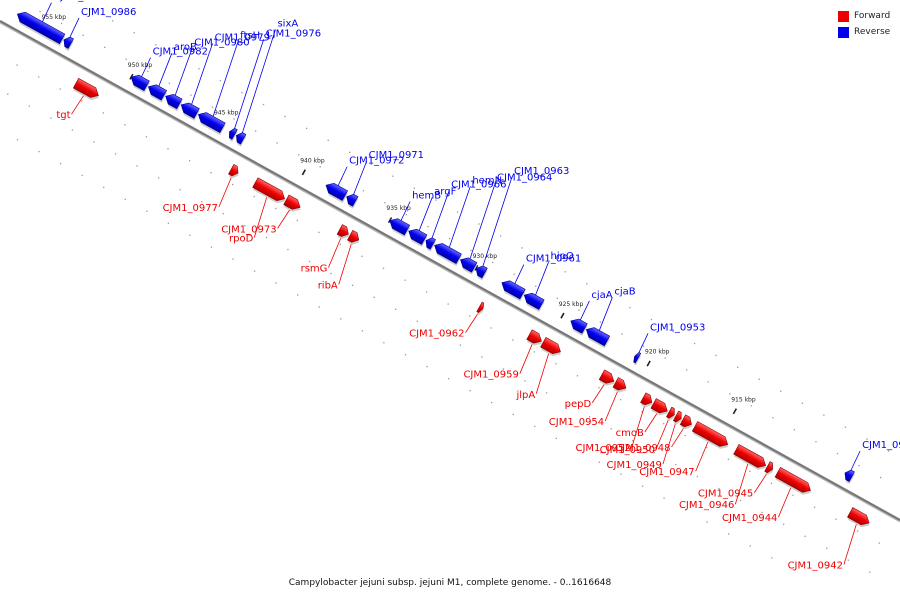 This screenshot has width=900, height=600. I want to click on gene-label-riba: ribA, so click(328, 285).